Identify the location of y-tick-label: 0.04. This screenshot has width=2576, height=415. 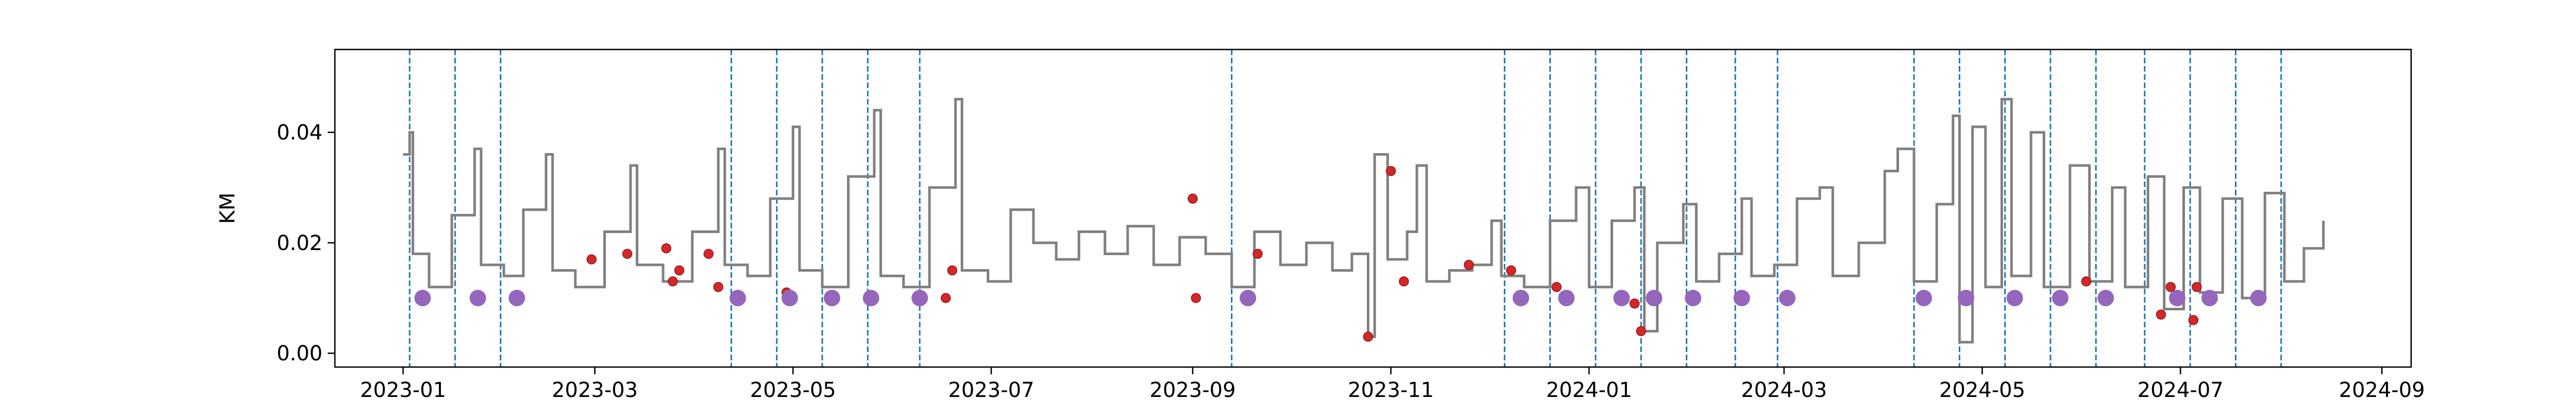
(300, 133).